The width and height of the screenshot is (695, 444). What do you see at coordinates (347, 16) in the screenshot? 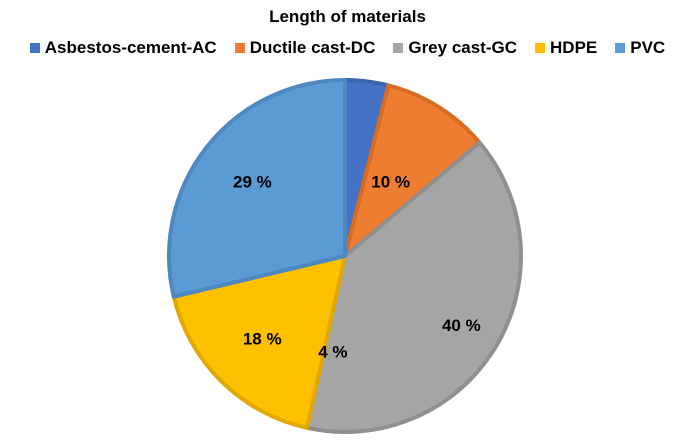
I see `chart-title: Length of materials` at bounding box center [347, 16].